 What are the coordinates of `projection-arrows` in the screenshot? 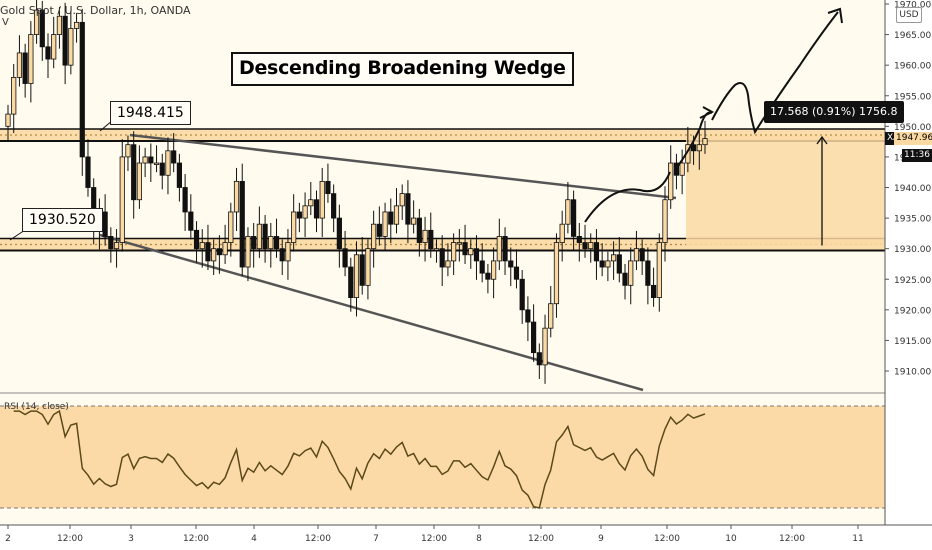 It's located at (713, 115).